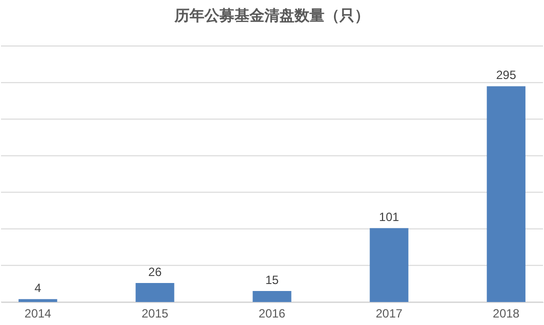  What do you see at coordinates (506, 313) in the screenshot?
I see `x-tick-label: 2018` at bounding box center [506, 313].